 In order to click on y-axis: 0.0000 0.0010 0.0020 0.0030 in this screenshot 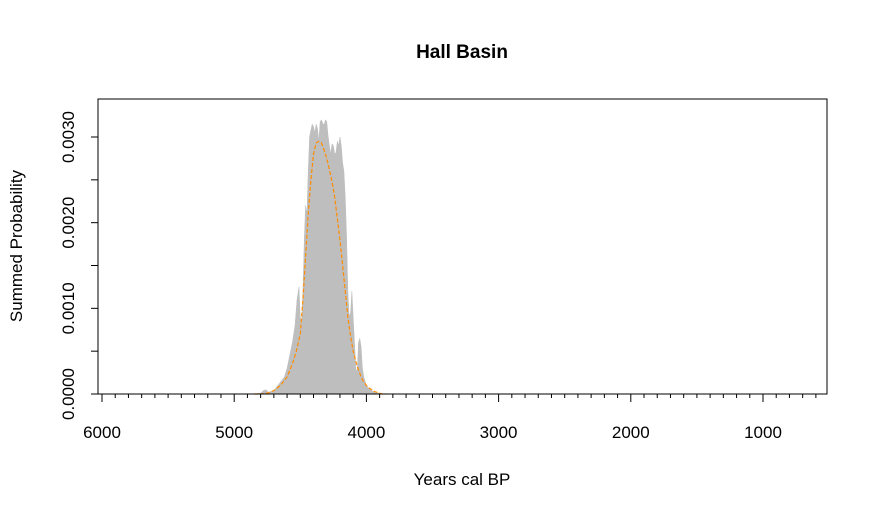, I will do `click(78, 265)`.